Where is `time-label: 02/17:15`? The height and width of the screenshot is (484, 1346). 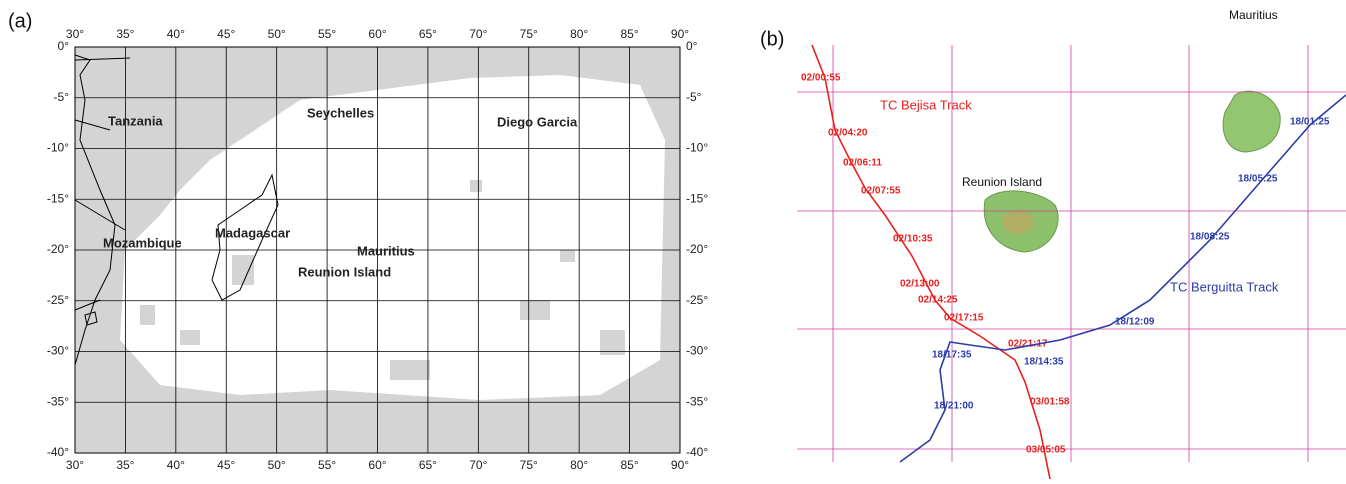
time-label: 02/17:15 is located at coordinates (964, 318).